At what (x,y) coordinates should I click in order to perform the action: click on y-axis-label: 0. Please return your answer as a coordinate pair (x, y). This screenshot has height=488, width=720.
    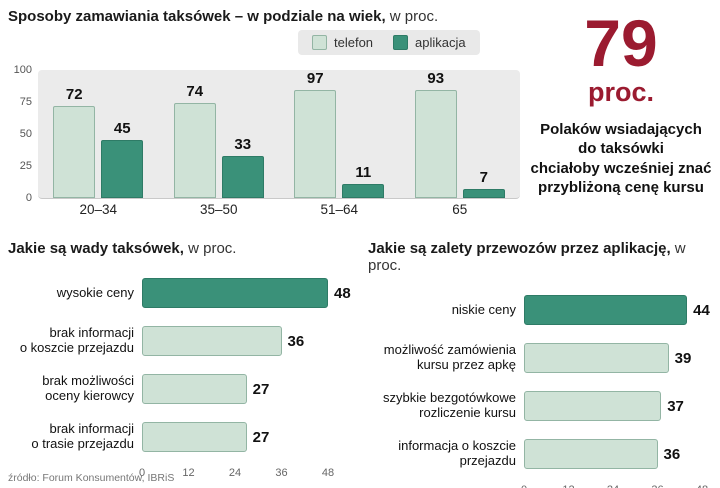
    Looking at the image, I should click on (28, 198).